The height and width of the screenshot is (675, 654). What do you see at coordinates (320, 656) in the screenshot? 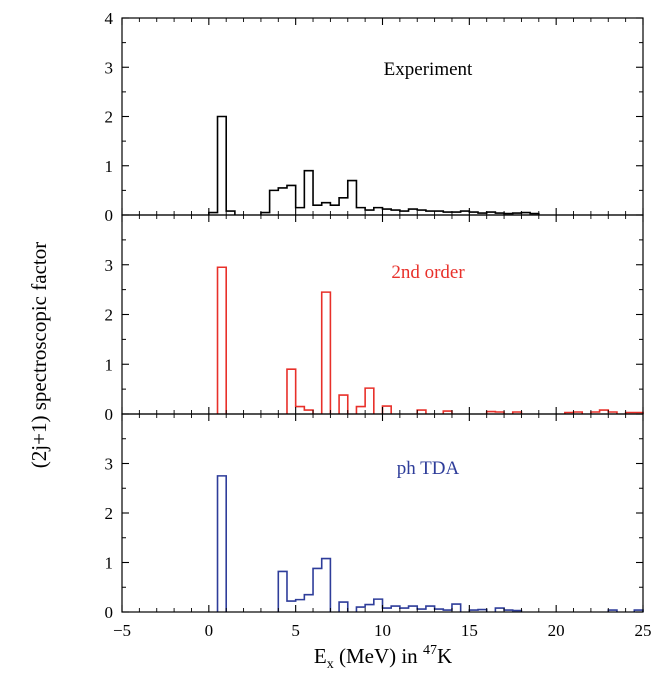
I see `x-label-main: E` at bounding box center [320, 656].